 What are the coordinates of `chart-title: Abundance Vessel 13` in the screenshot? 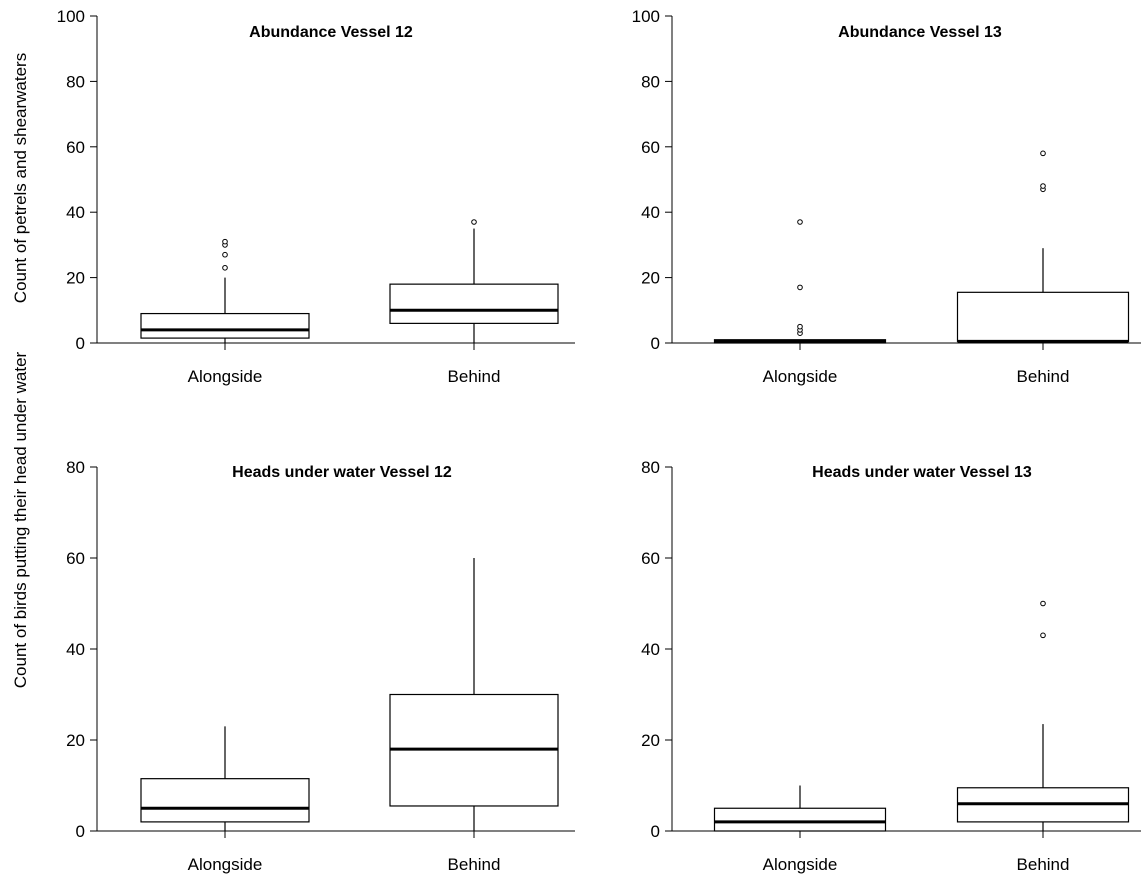 It's located at (920, 32).